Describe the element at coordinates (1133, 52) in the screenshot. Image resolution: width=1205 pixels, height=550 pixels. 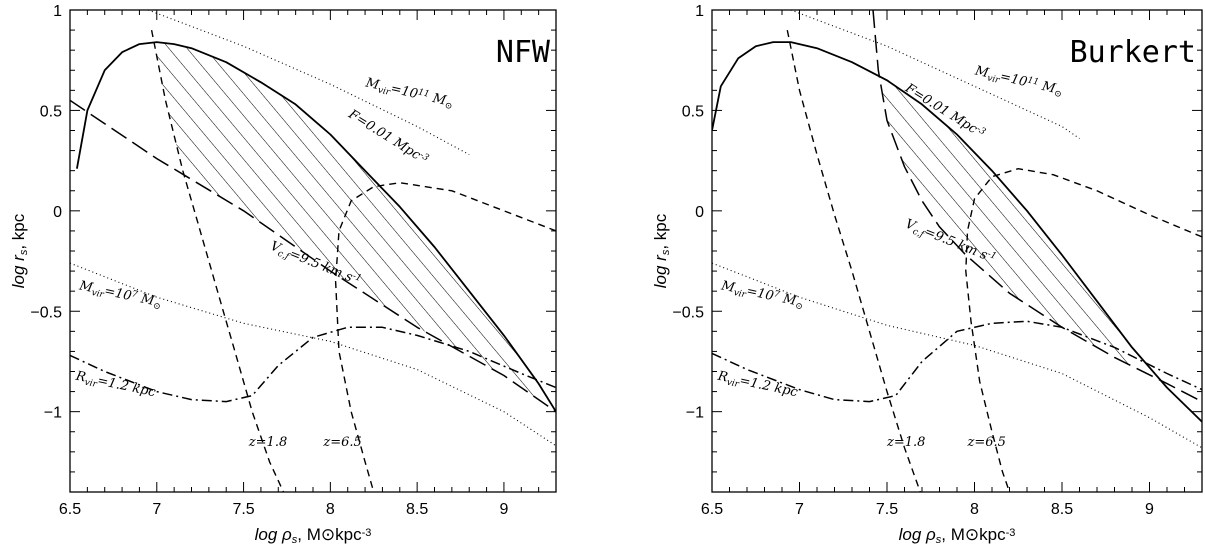
I see `panel-title: Burkert` at that location.